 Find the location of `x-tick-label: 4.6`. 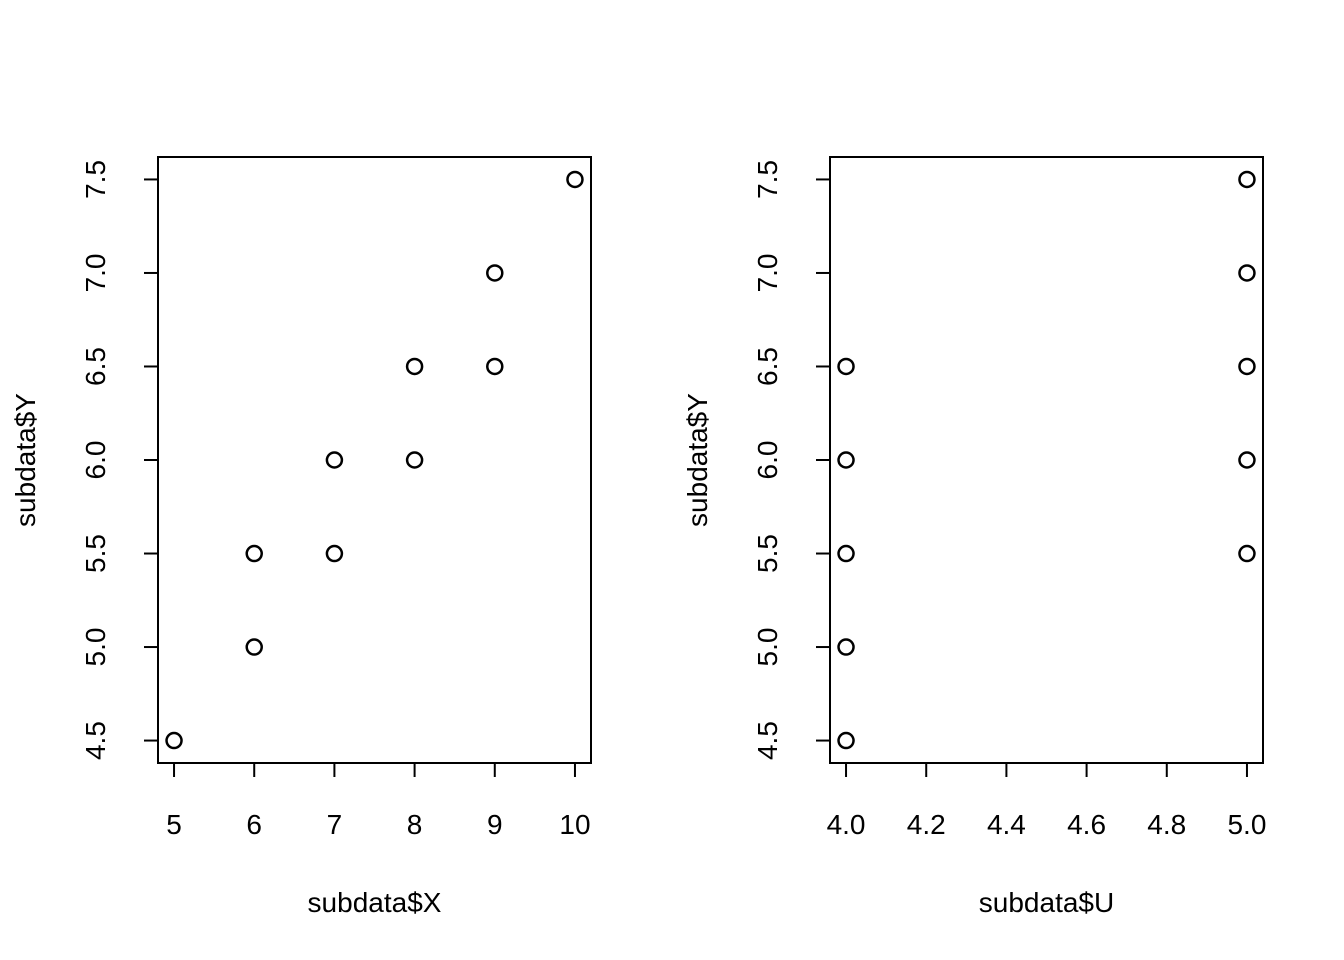

x-tick-label: 4.6 is located at coordinates (1086, 824).